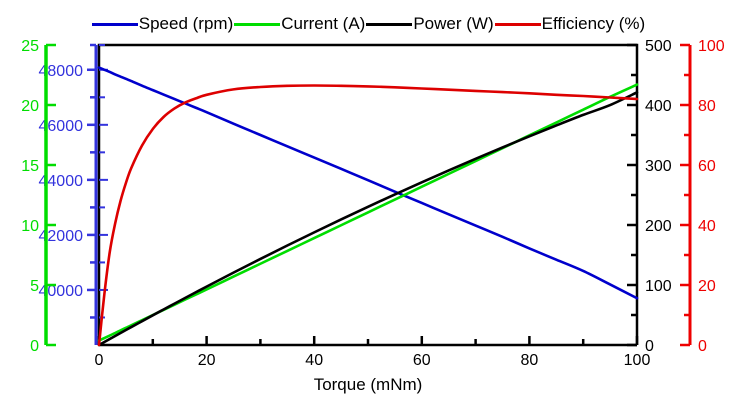  What do you see at coordinates (707, 226) in the screenshot?
I see `efficiency-tick-label: 40` at bounding box center [707, 226].